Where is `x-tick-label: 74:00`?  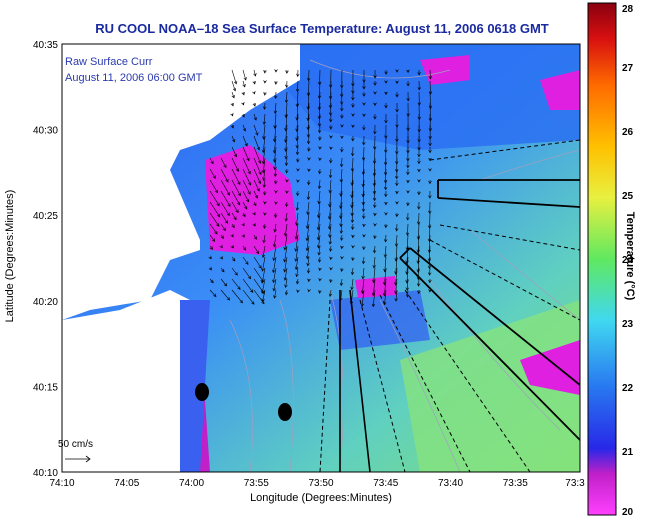
x-tick-label: 74:00 is located at coordinates (191, 483).